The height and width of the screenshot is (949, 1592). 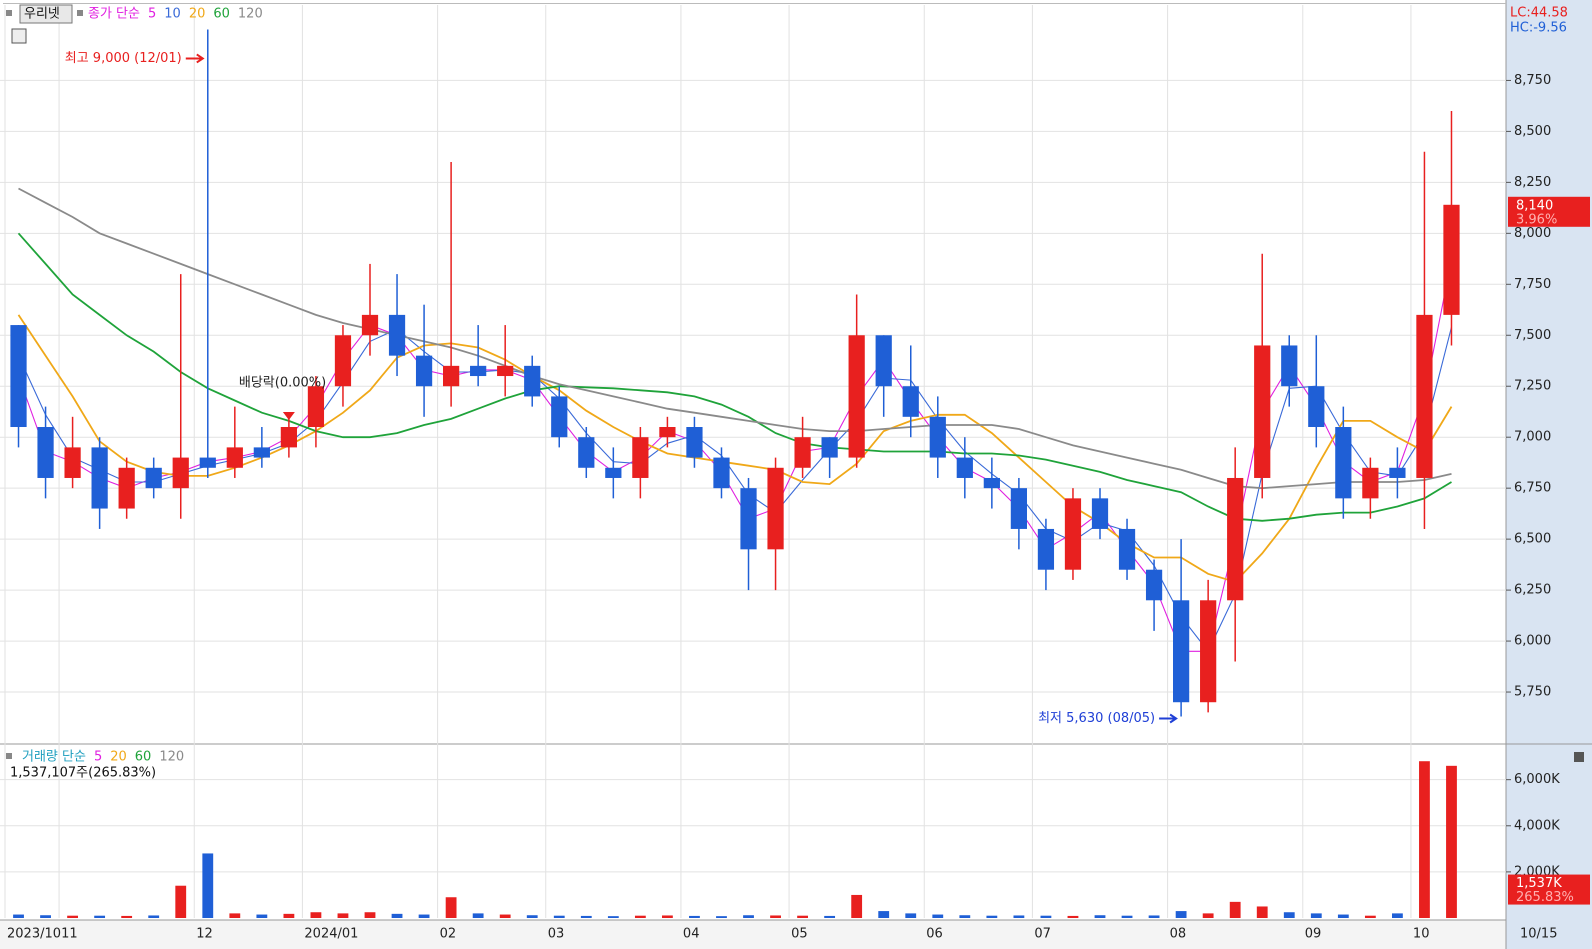 What do you see at coordinates (1168, 718) in the screenshot?
I see `low-arrow` at bounding box center [1168, 718].